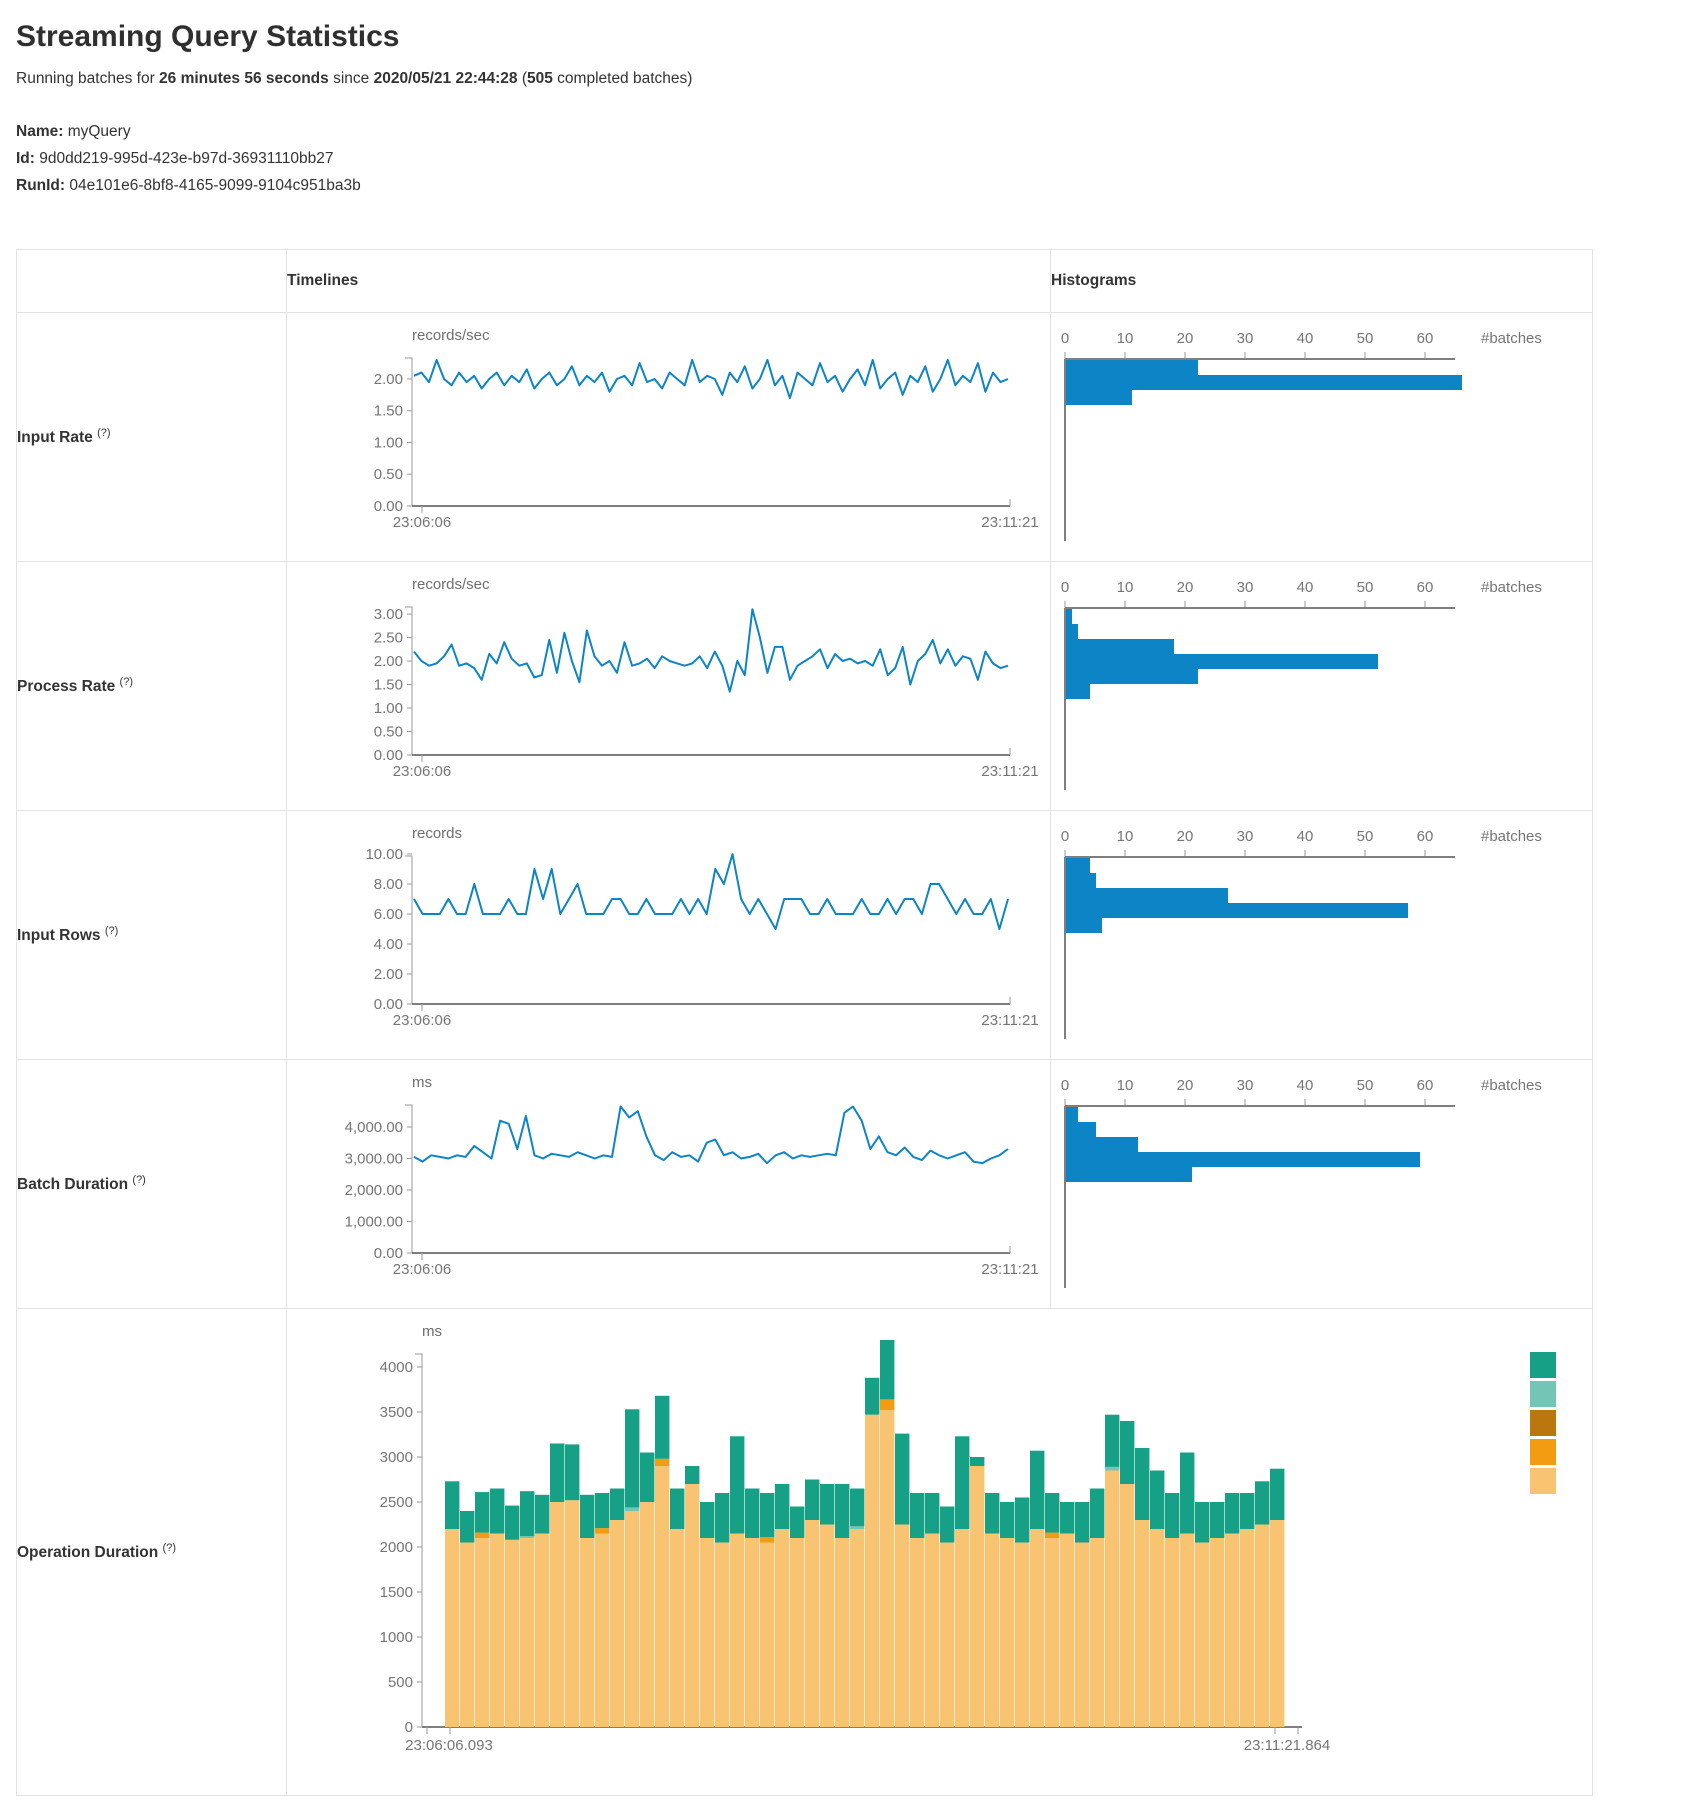 The width and height of the screenshot is (1693, 1820). I want to click on svg-text: 2.50, so click(388, 638).